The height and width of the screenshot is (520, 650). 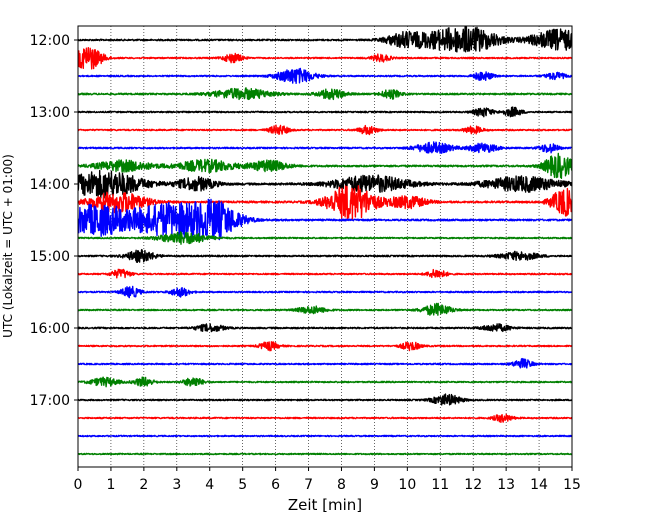 What do you see at coordinates (539, 485) in the screenshot?
I see `x-tick-label-14: 14` at bounding box center [539, 485].